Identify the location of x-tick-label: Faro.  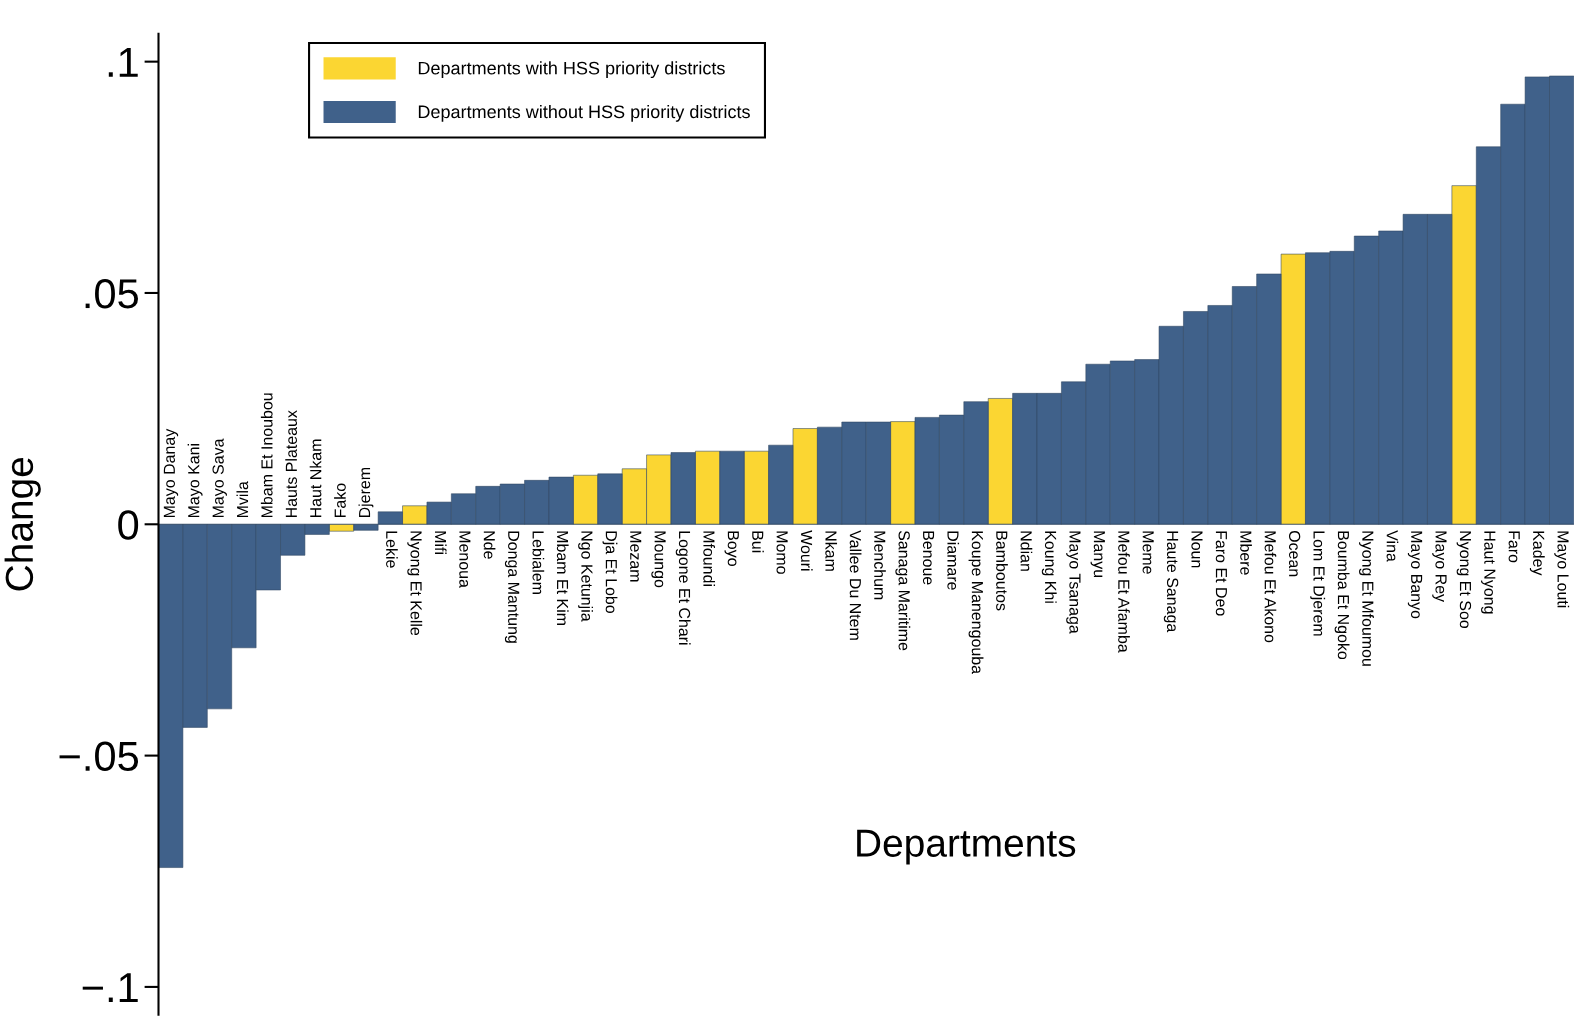
(1514, 547).